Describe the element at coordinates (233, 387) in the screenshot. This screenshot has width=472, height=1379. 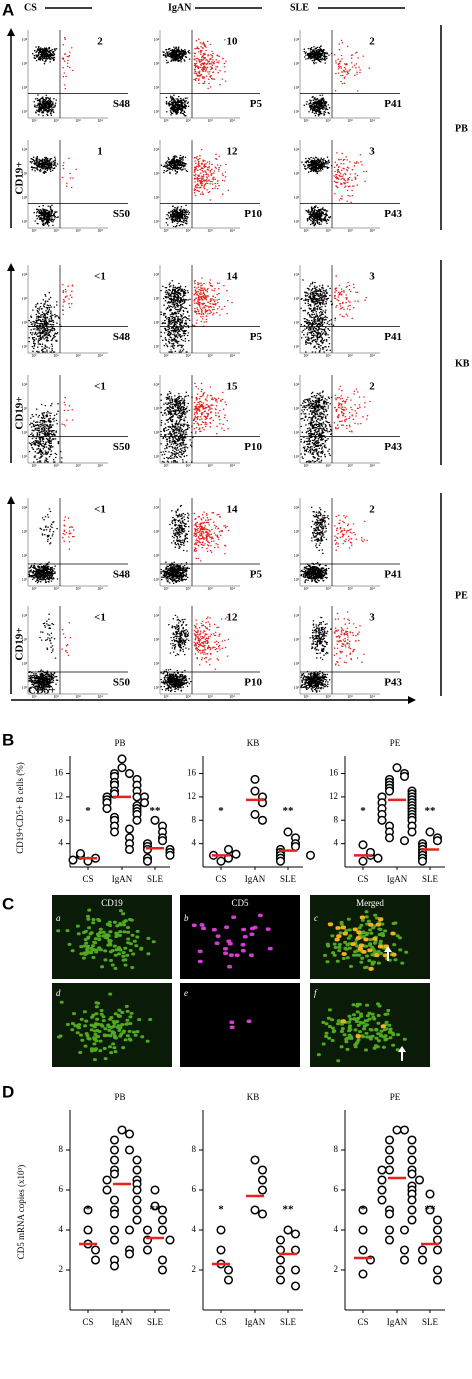
I see `percent-label: 15` at that location.